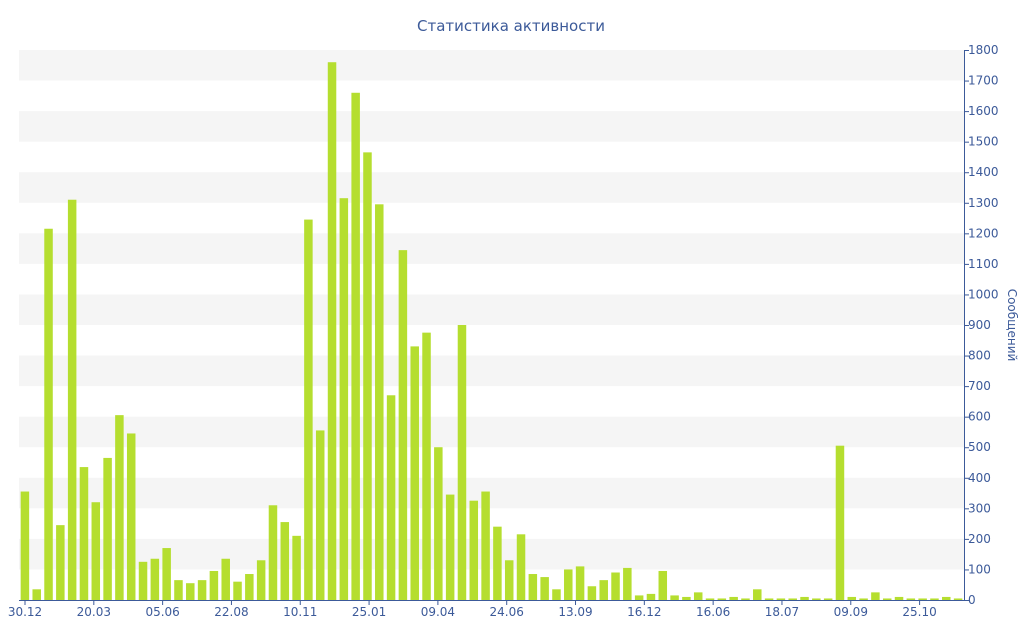  I want to click on y-tick-label: 200, so click(979, 539).